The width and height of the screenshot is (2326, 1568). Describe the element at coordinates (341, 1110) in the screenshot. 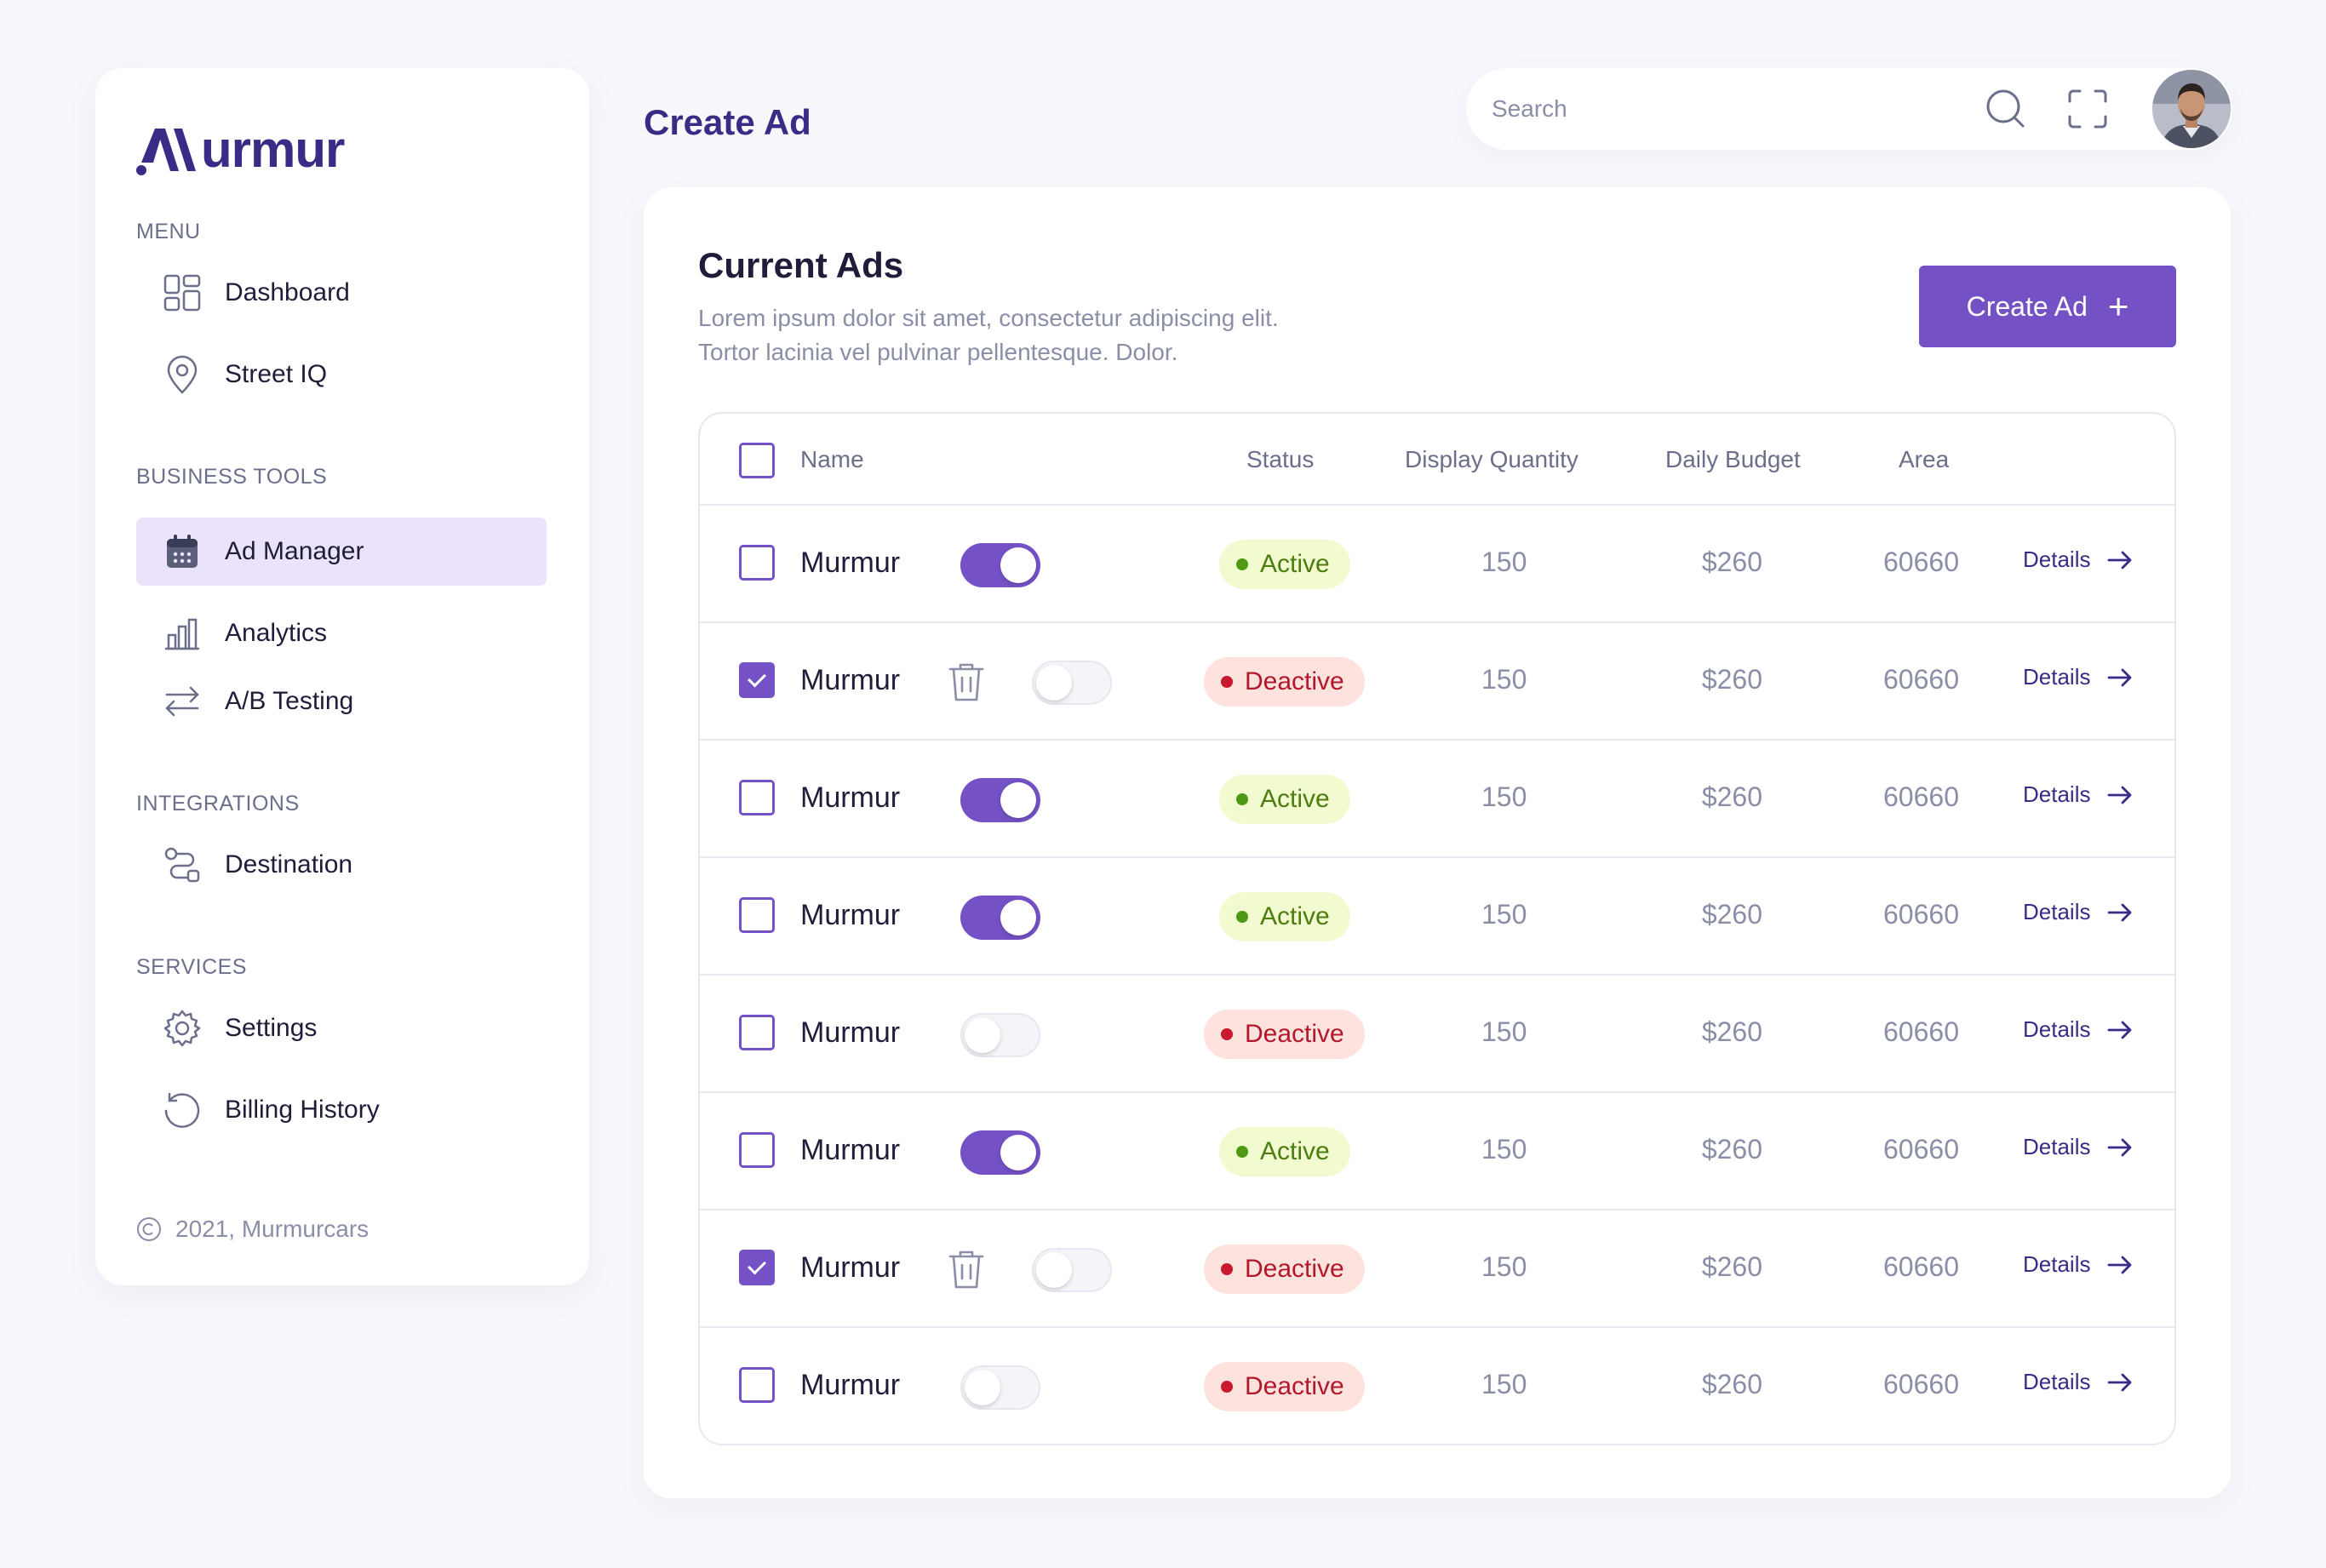

I see `sidebar-item-billing-history: Billing History` at that location.